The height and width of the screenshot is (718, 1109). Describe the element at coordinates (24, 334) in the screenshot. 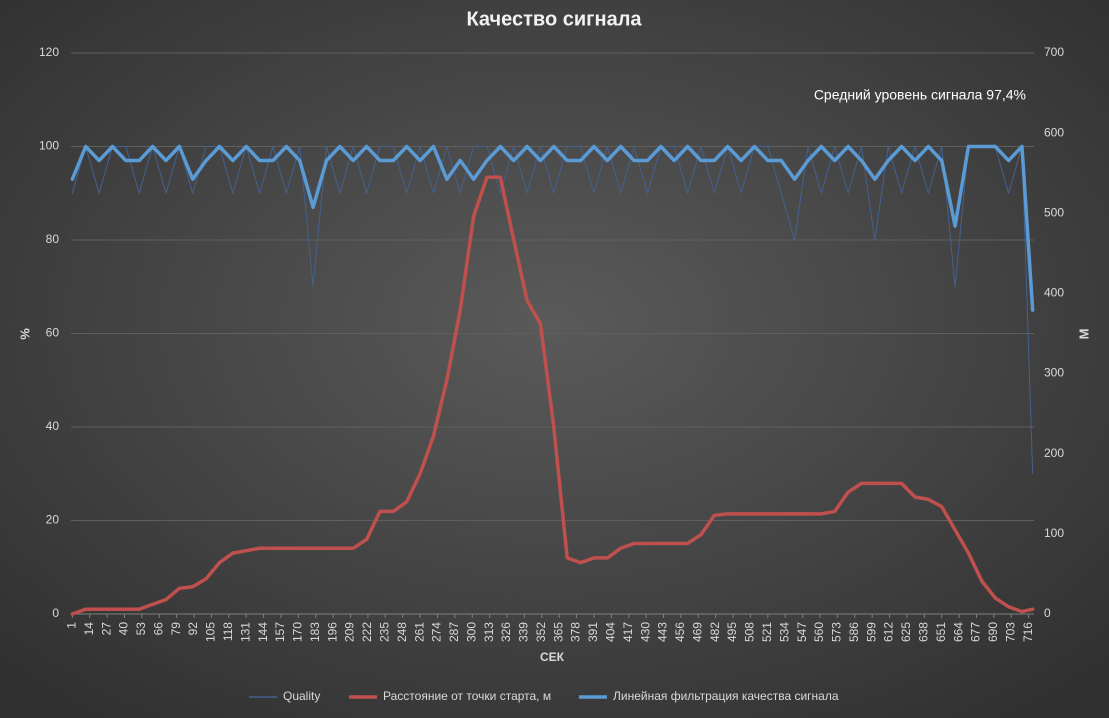

I see `y-axis-label: %` at that location.